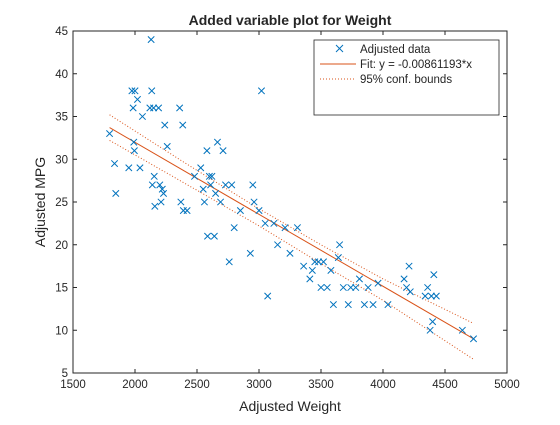 The image size is (560, 425). I want to click on y-tick-label: 30, so click(61, 160).